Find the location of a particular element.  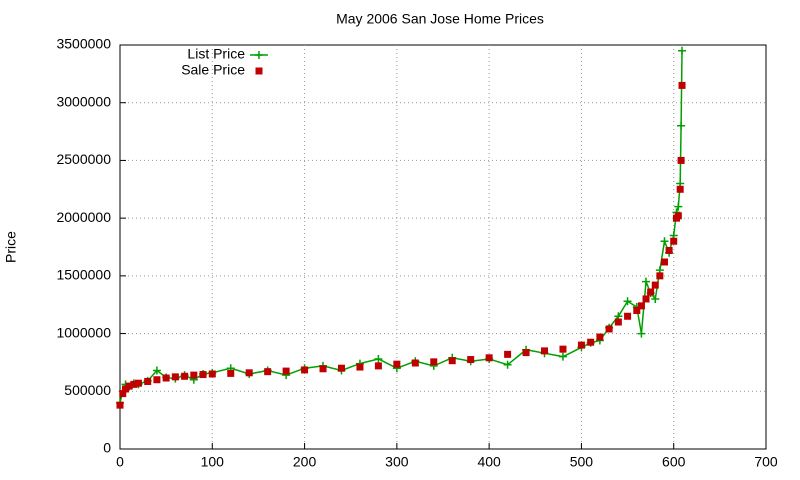

x-tick-label: 400 is located at coordinates (489, 462).